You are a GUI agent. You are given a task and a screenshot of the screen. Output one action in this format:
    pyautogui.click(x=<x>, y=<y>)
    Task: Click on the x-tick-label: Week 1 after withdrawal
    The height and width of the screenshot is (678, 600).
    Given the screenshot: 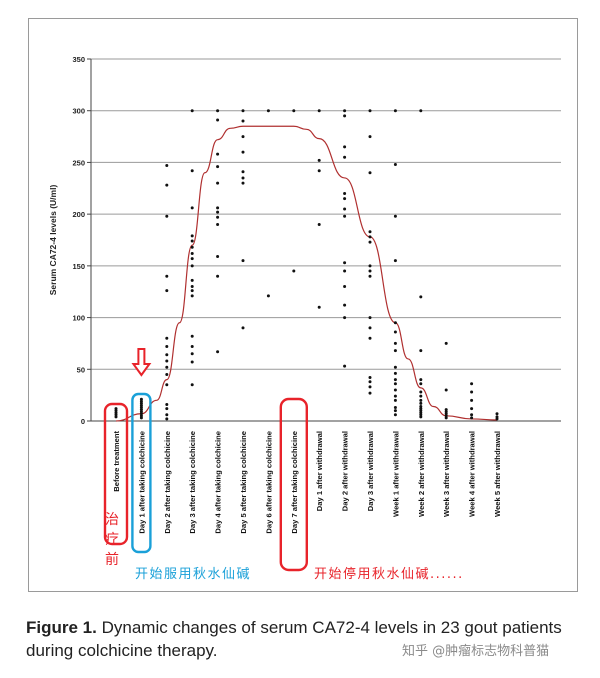 What is the action you would take?
    pyautogui.click(x=395, y=474)
    